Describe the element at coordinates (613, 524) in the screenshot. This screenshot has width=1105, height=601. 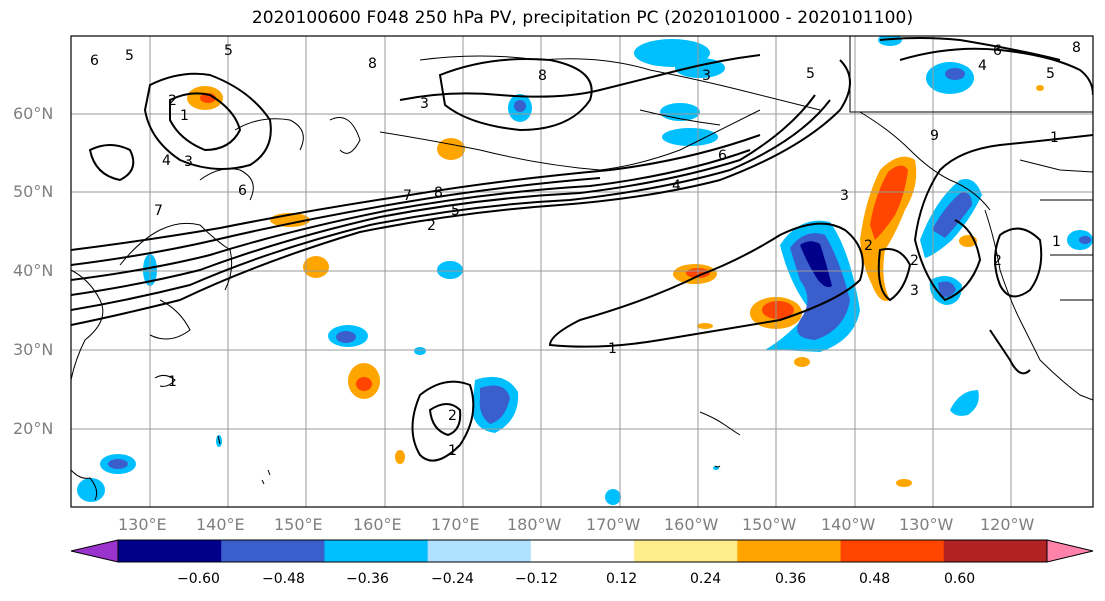
I see `lon-label: 170°W` at that location.